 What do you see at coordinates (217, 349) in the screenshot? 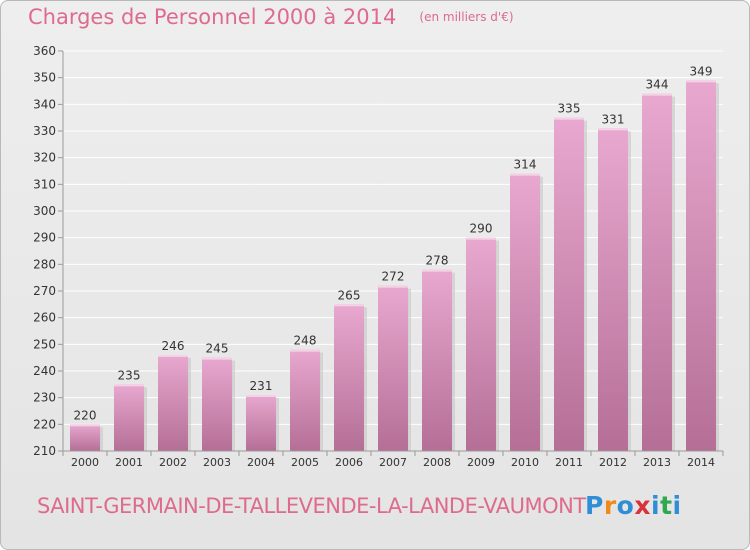
I see `data-label: 245` at bounding box center [217, 349].